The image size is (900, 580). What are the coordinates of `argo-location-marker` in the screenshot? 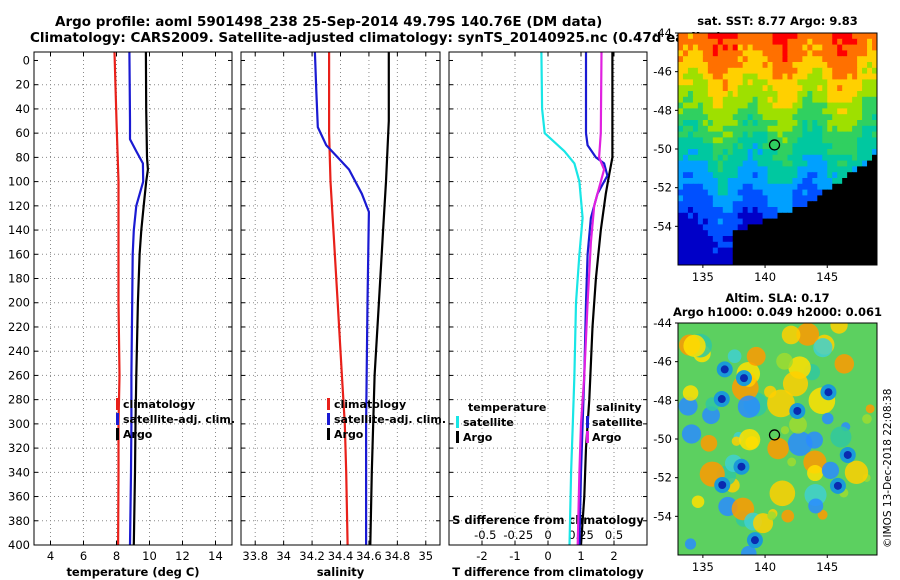 It's located at (774, 435).